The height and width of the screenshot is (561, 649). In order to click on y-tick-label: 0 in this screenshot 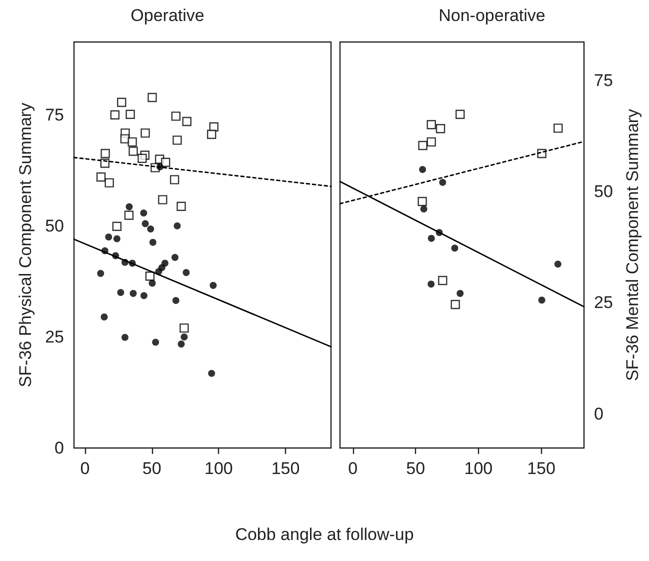, I will do `click(59, 448)`.